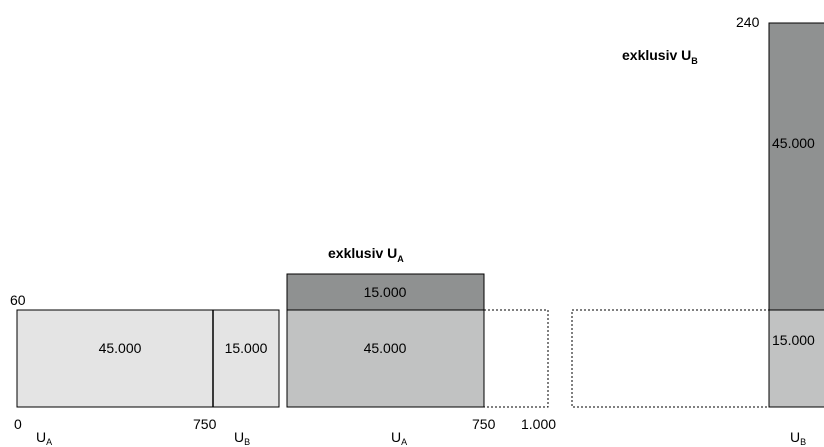 The height and width of the screenshot is (447, 824). Describe the element at coordinates (120, 348) in the screenshot. I see `panel-1-segment-a-value: 45.000` at that location.